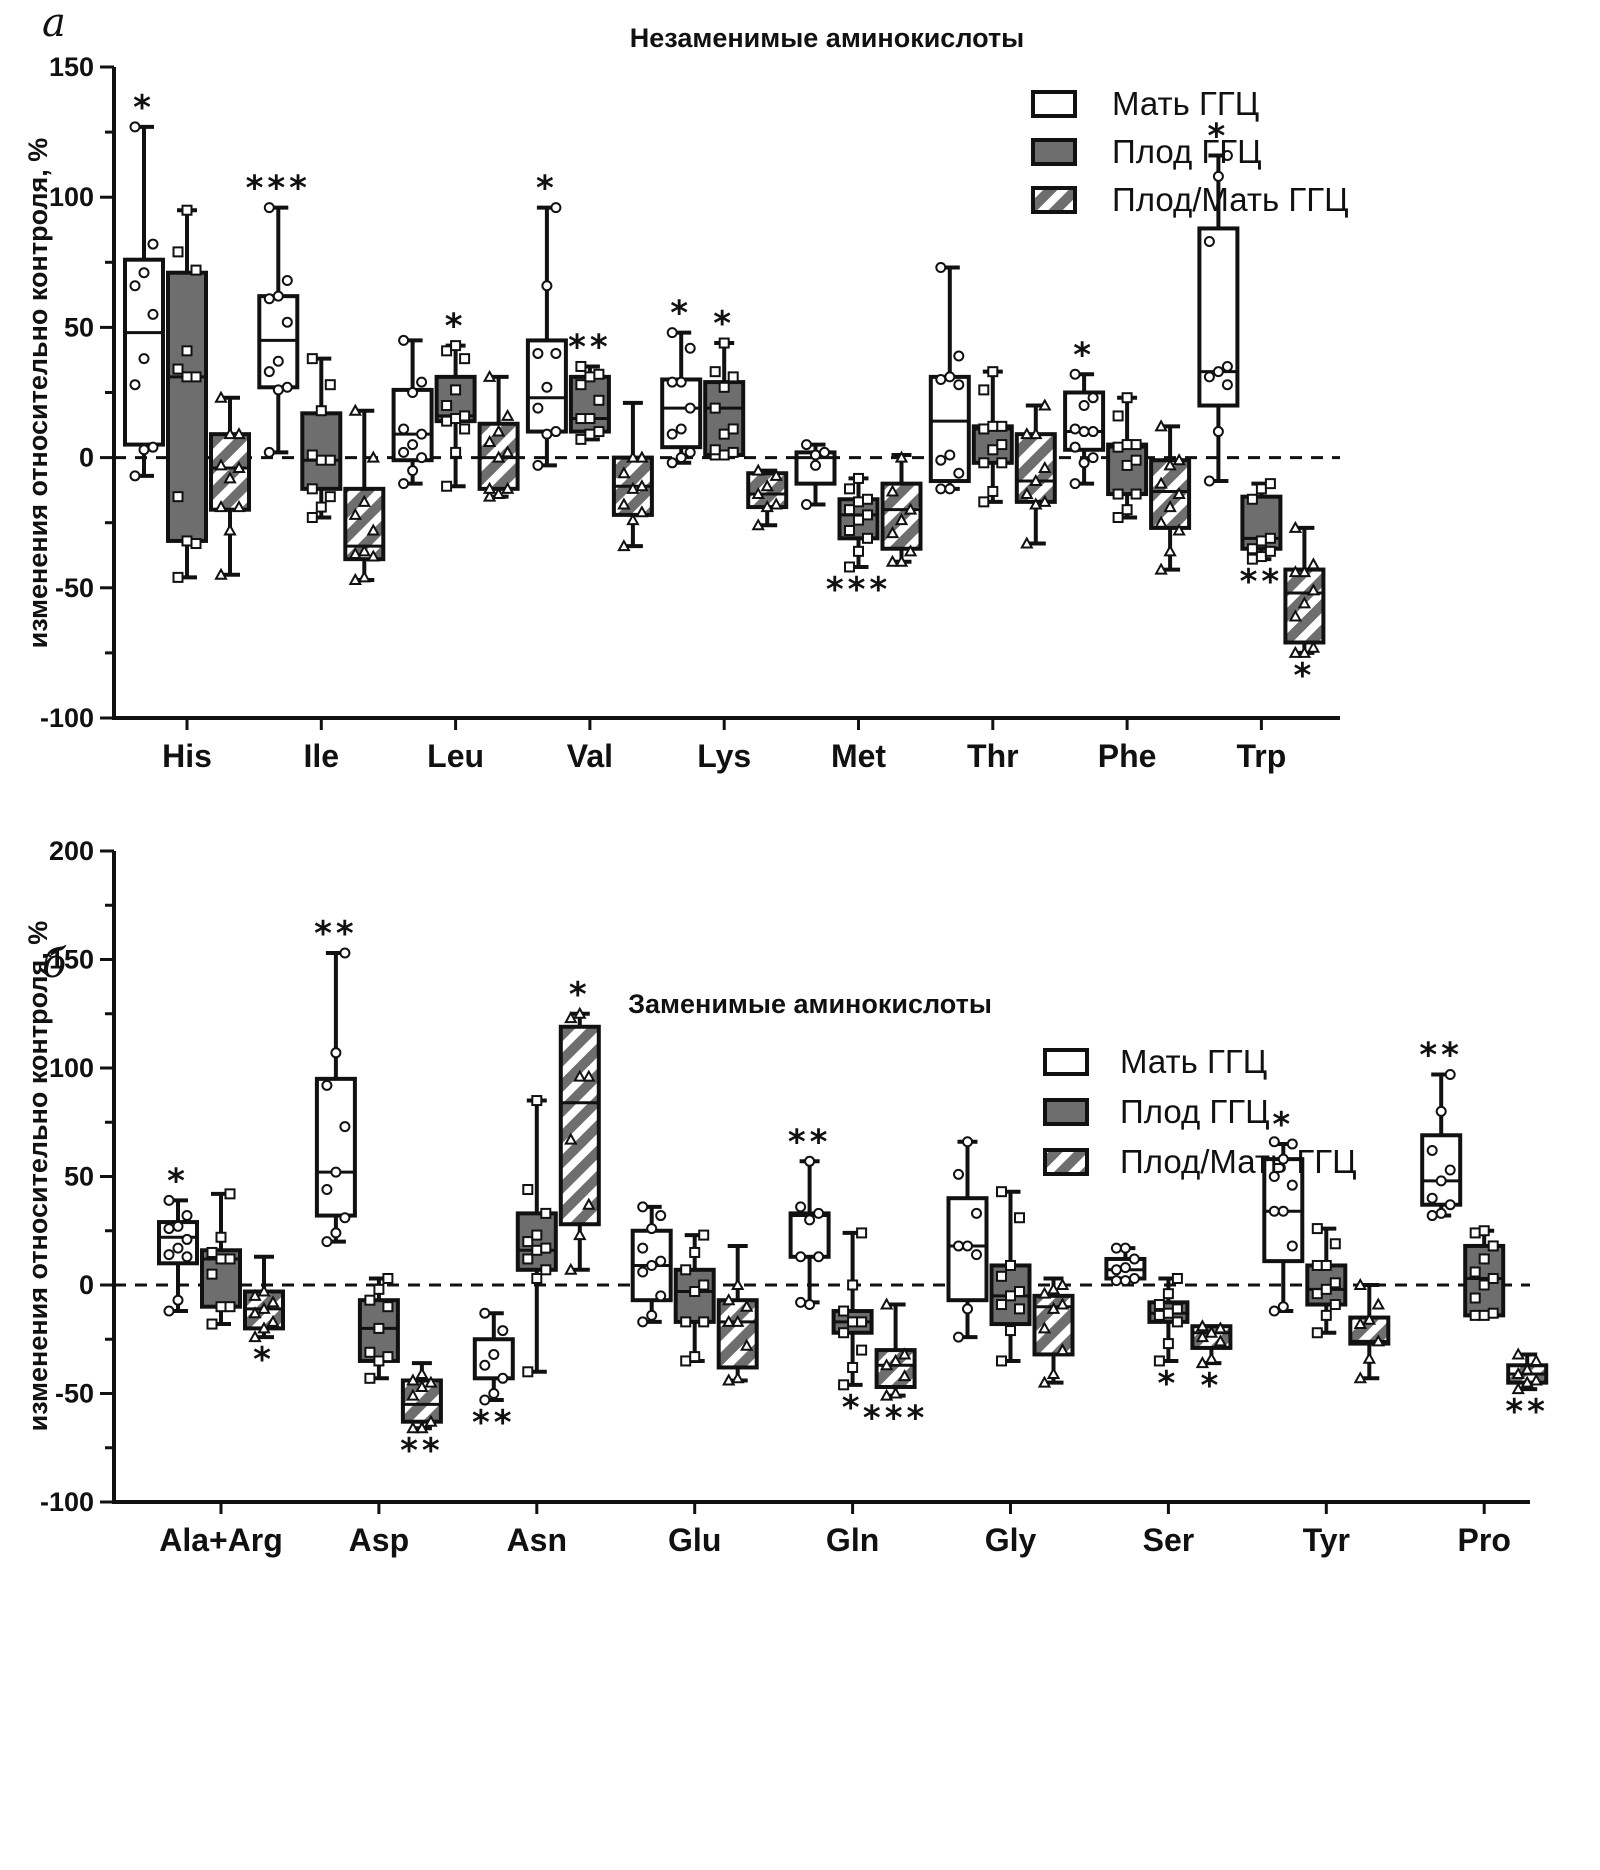  I want to click on y-tick-label: 100, so click(71, 197).